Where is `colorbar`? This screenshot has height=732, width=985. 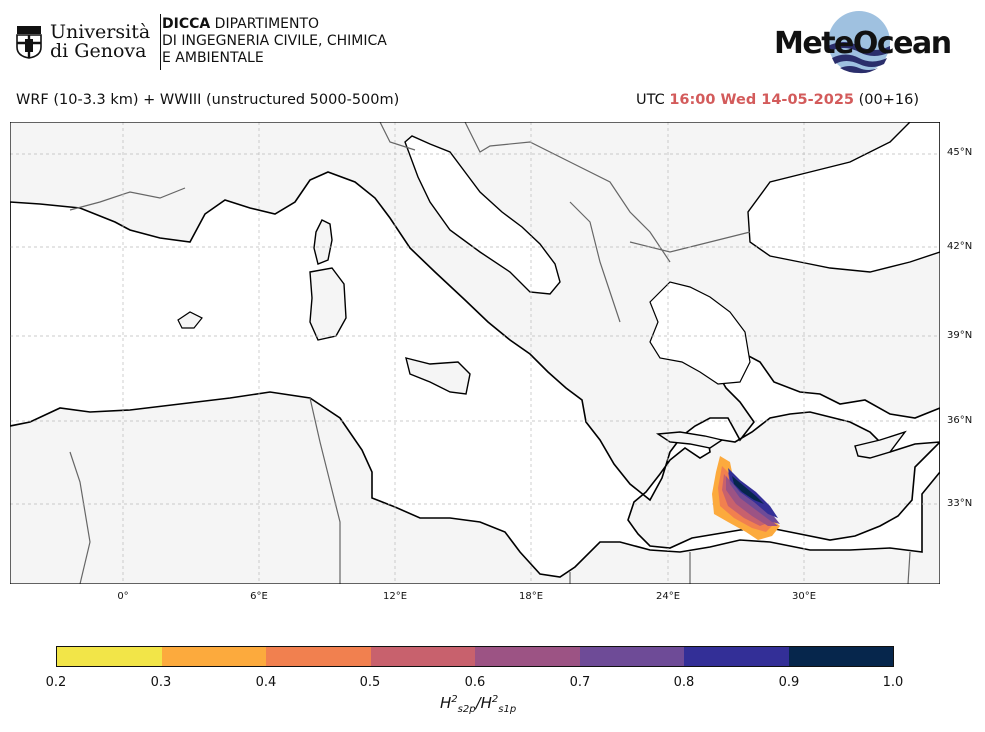 colorbar is located at coordinates (475, 656).